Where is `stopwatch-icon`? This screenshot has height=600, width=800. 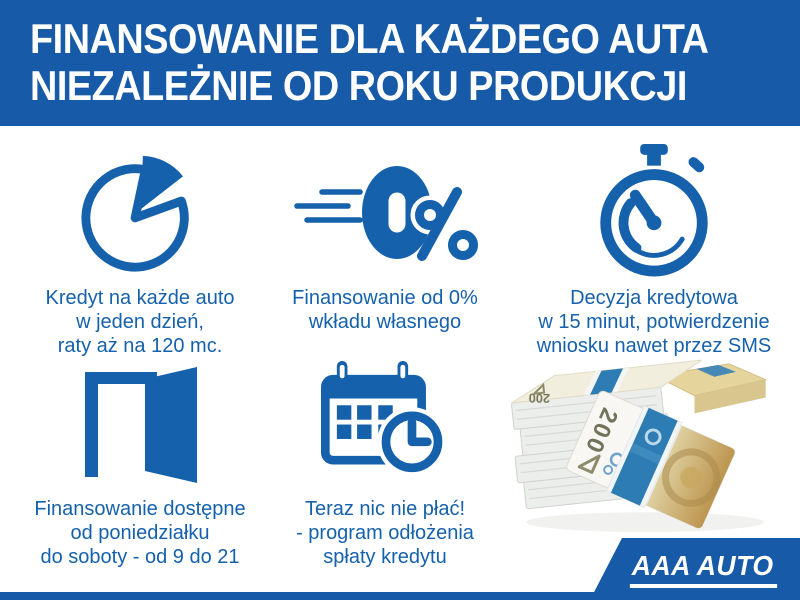
stopwatch-icon is located at coordinates (654, 211).